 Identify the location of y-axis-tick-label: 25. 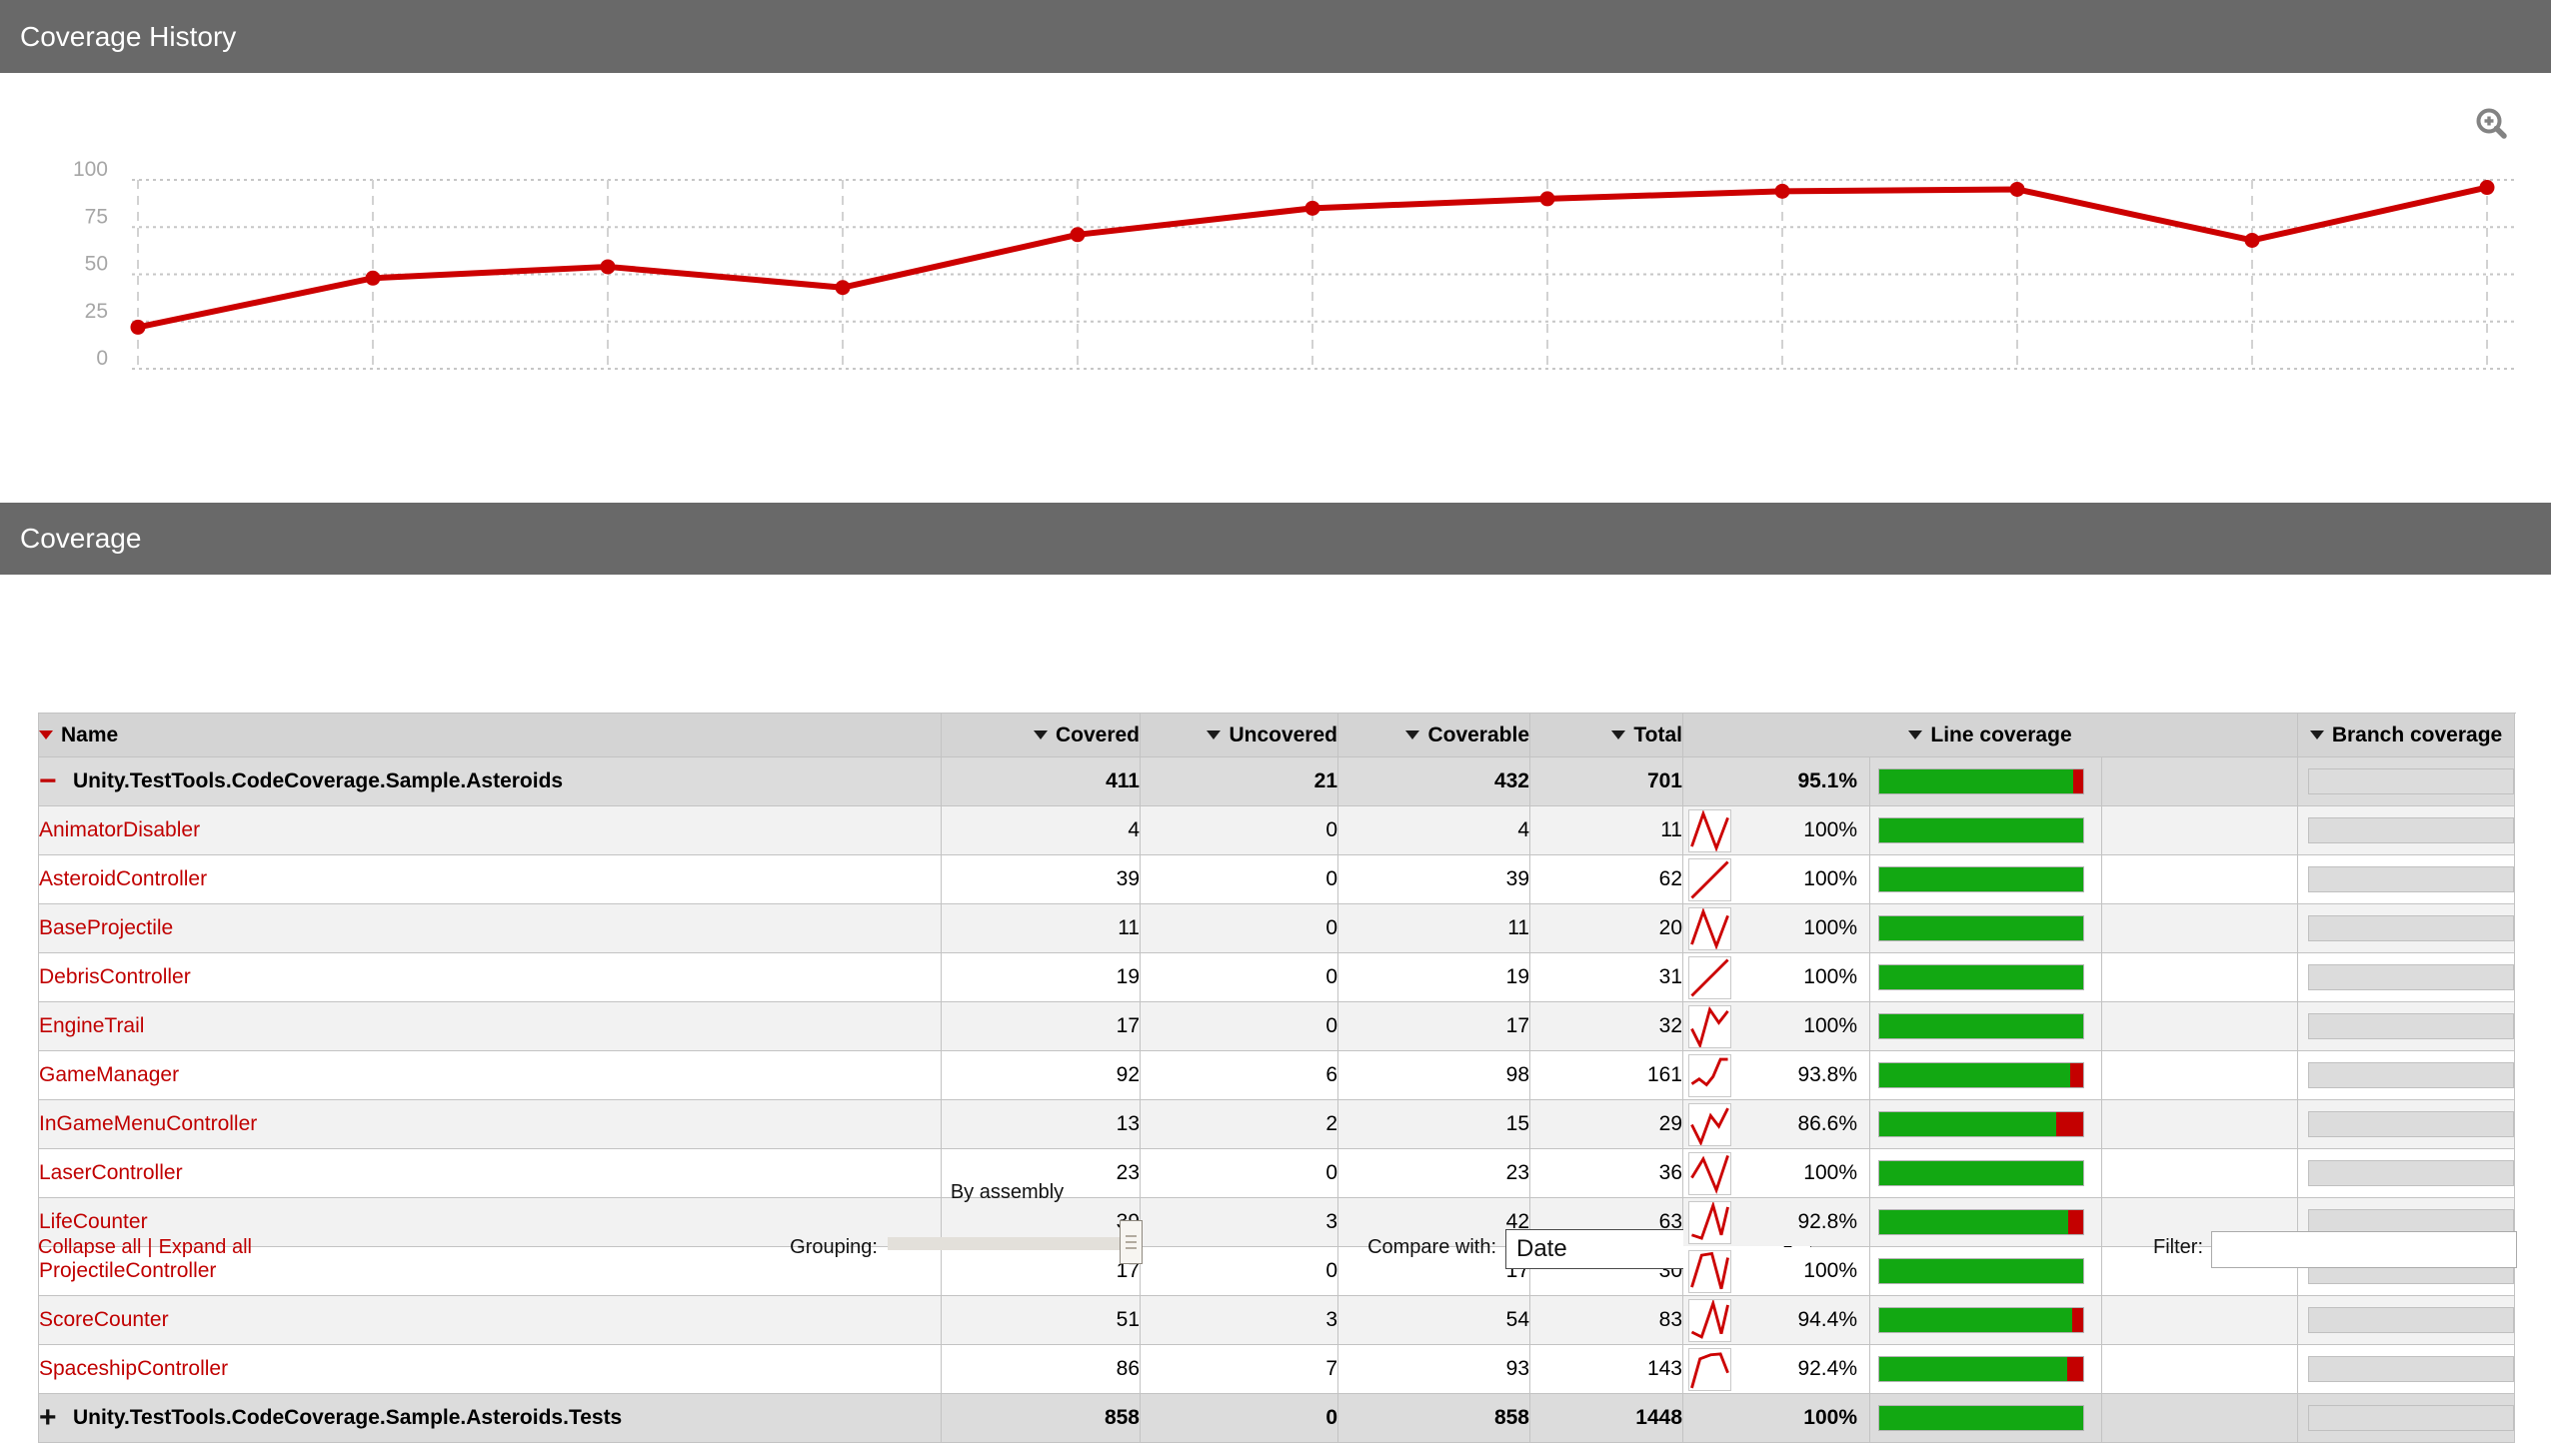
(96, 311).